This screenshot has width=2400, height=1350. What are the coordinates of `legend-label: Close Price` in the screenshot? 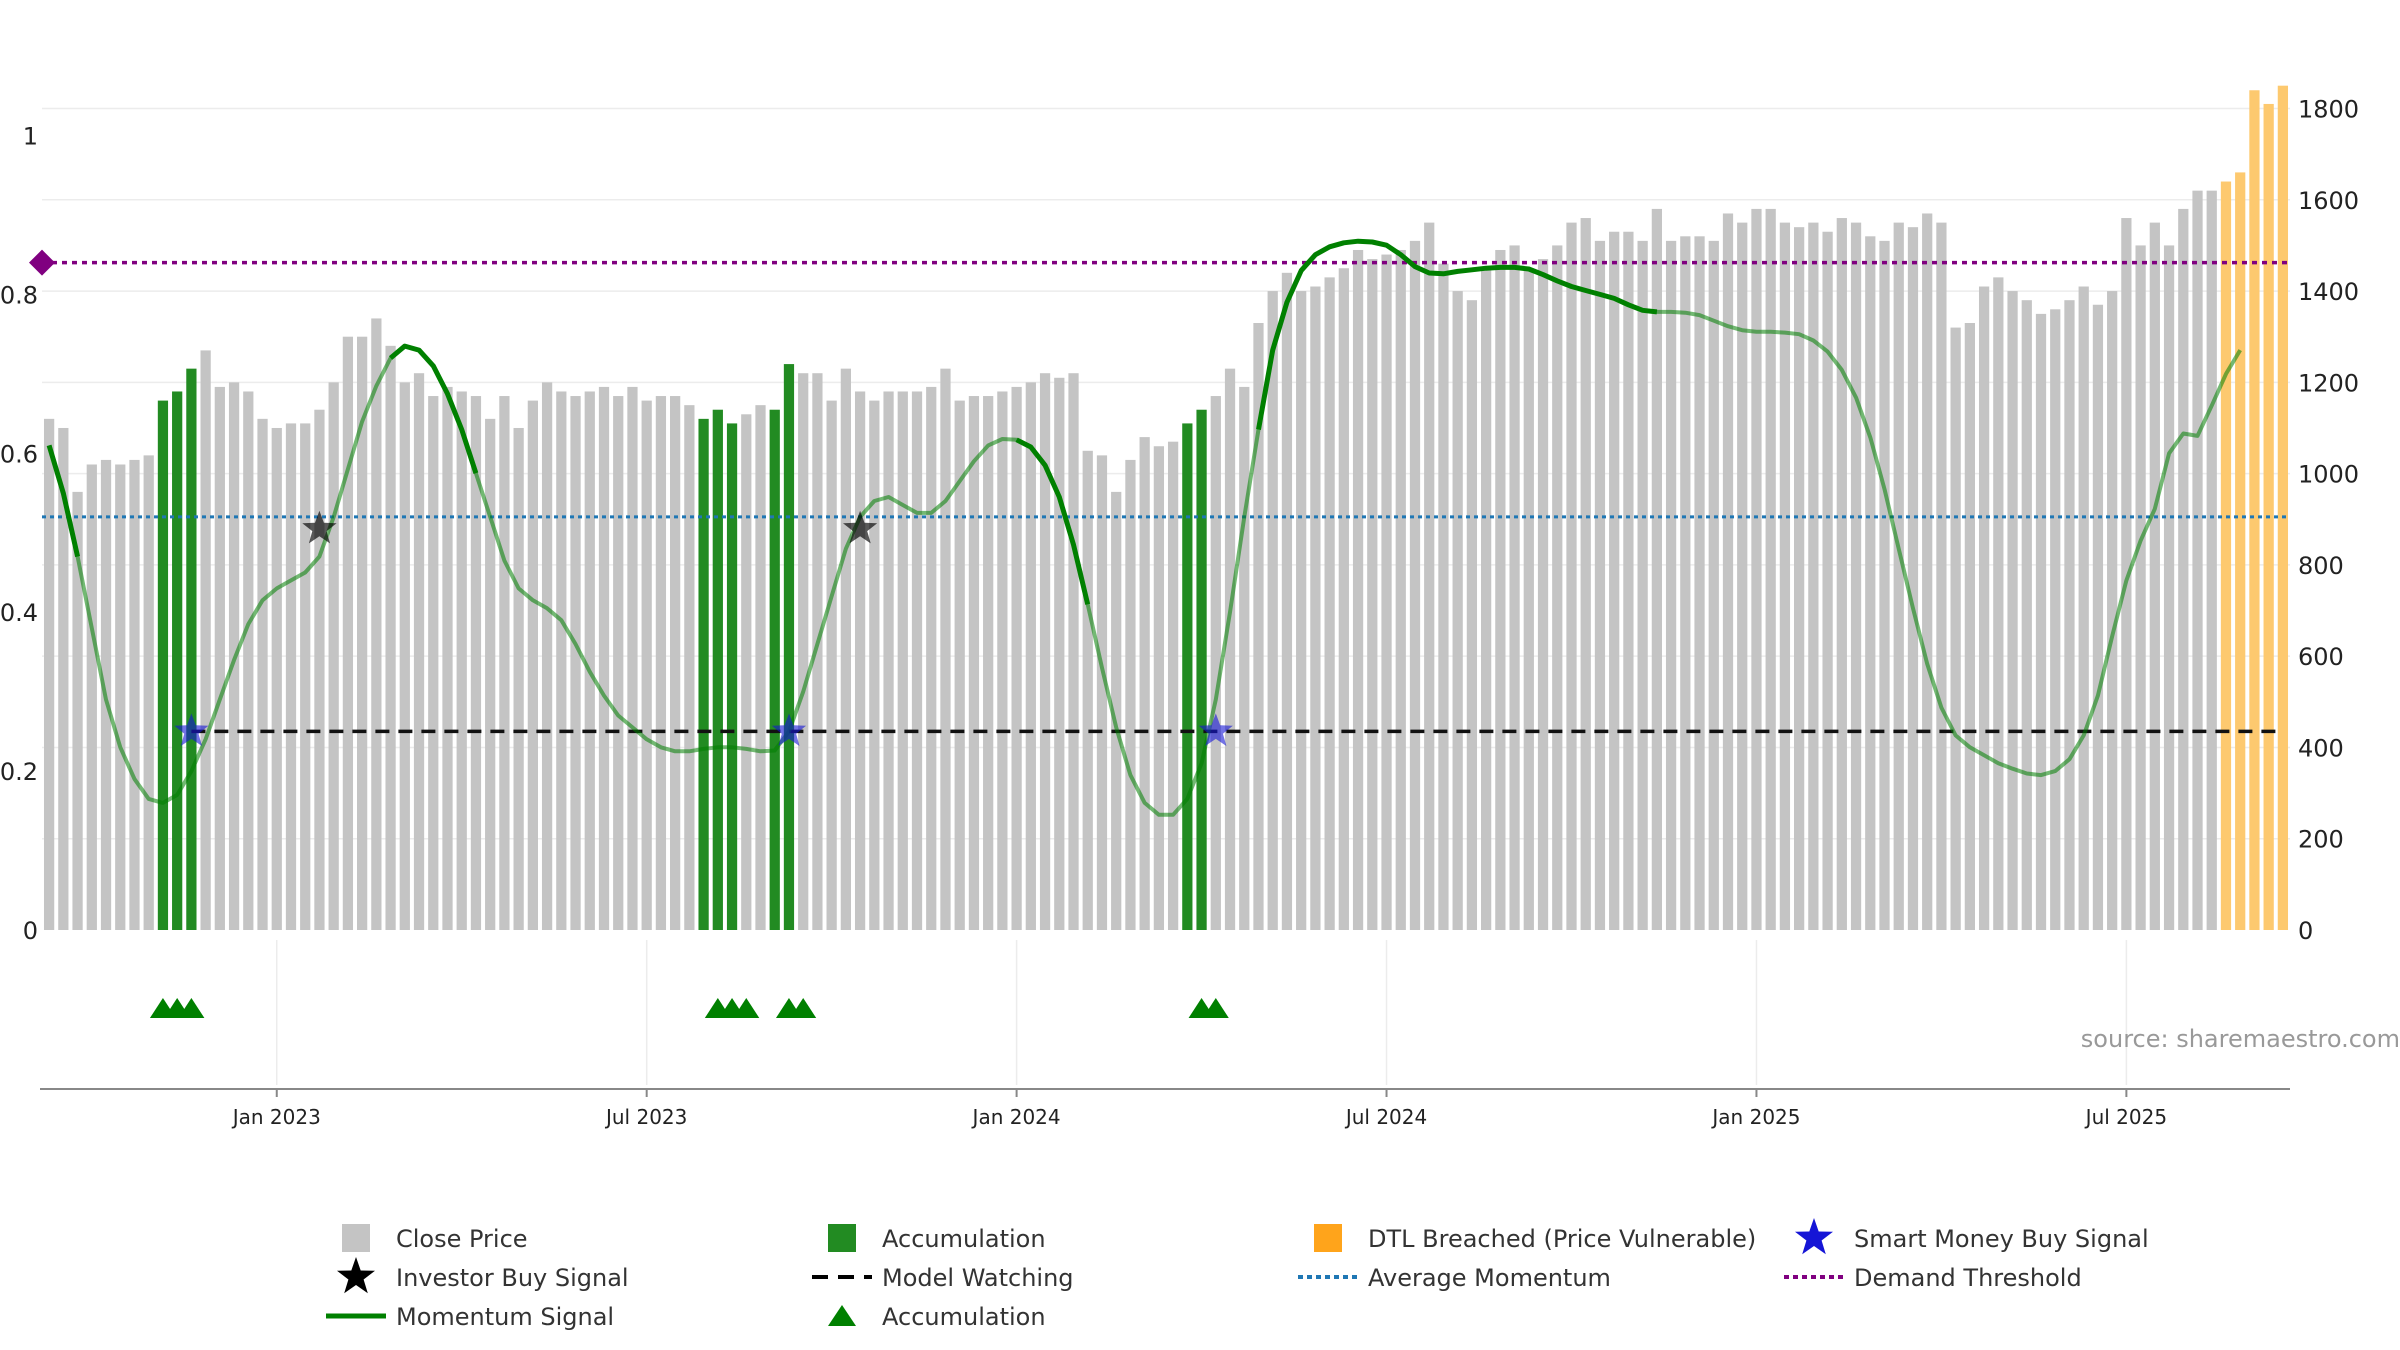 It's located at (462, 1239).